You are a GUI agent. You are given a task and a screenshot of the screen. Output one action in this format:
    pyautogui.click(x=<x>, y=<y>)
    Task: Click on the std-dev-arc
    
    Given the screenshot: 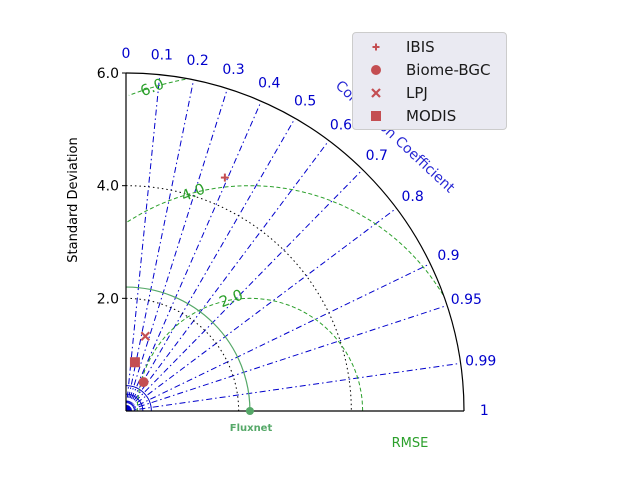 What is the action you would take?
    pyautogui.click(x=182, y=354)
    